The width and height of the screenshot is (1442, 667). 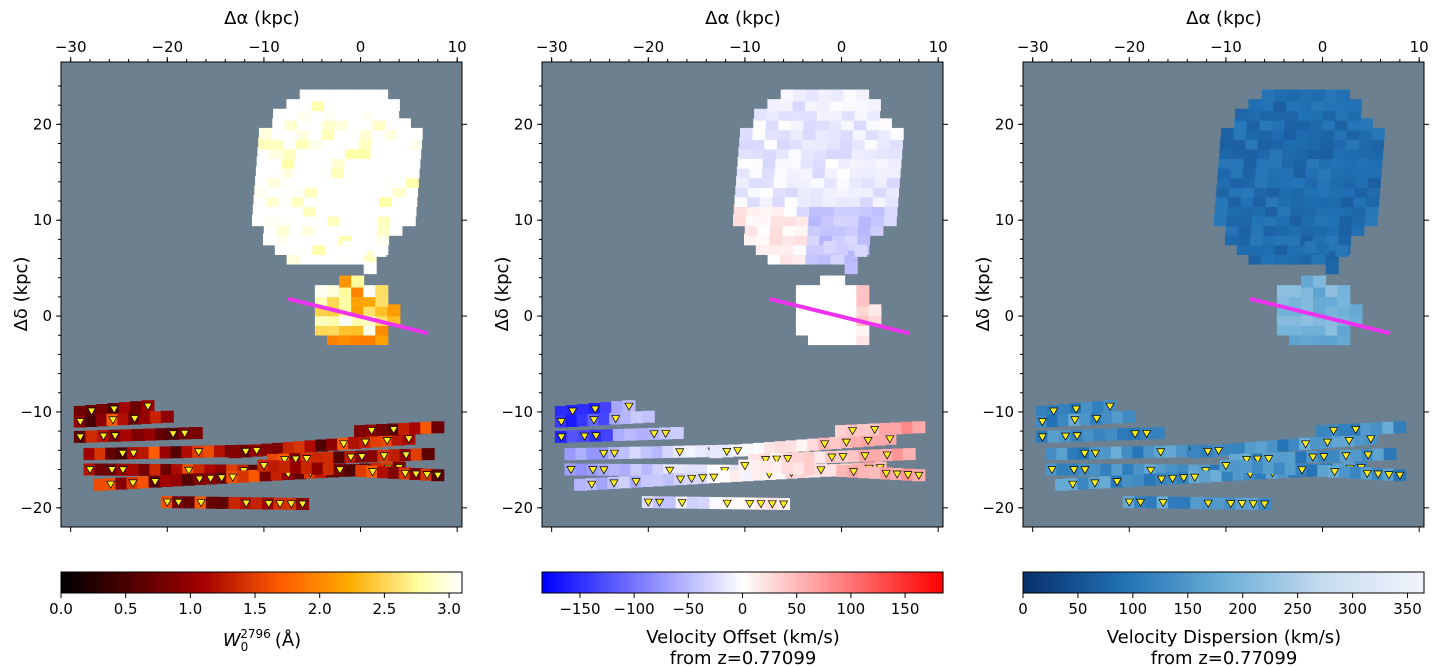 What do you see at coordinates (688, 609) in the screenshot?
I see `colorbar-tick-label: −50` at bounding box center [688, 609].